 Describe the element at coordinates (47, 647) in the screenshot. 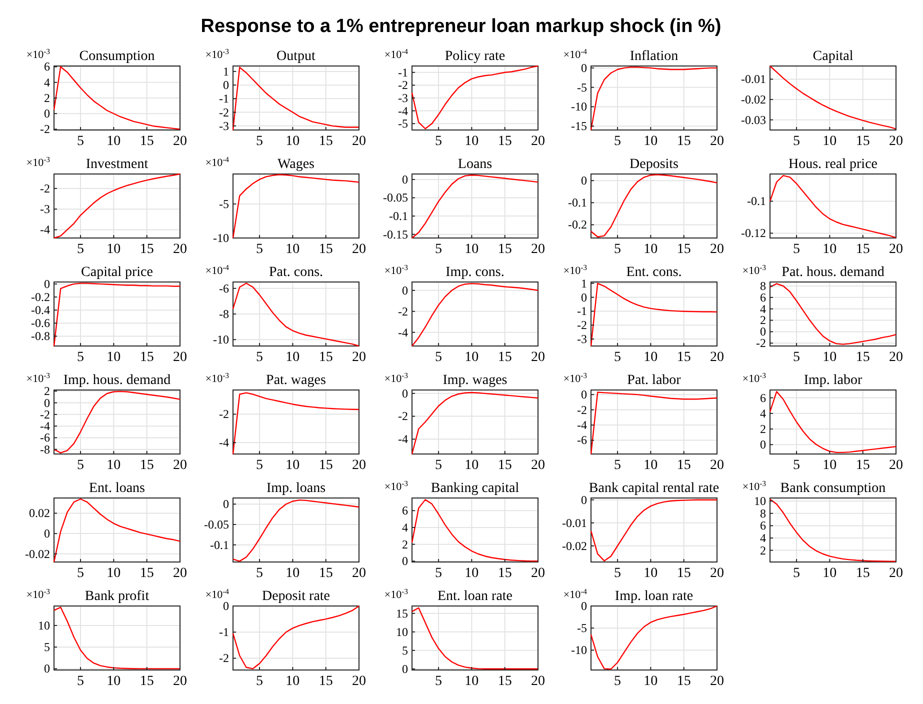

I see `y-tick-label: 5` at that location.